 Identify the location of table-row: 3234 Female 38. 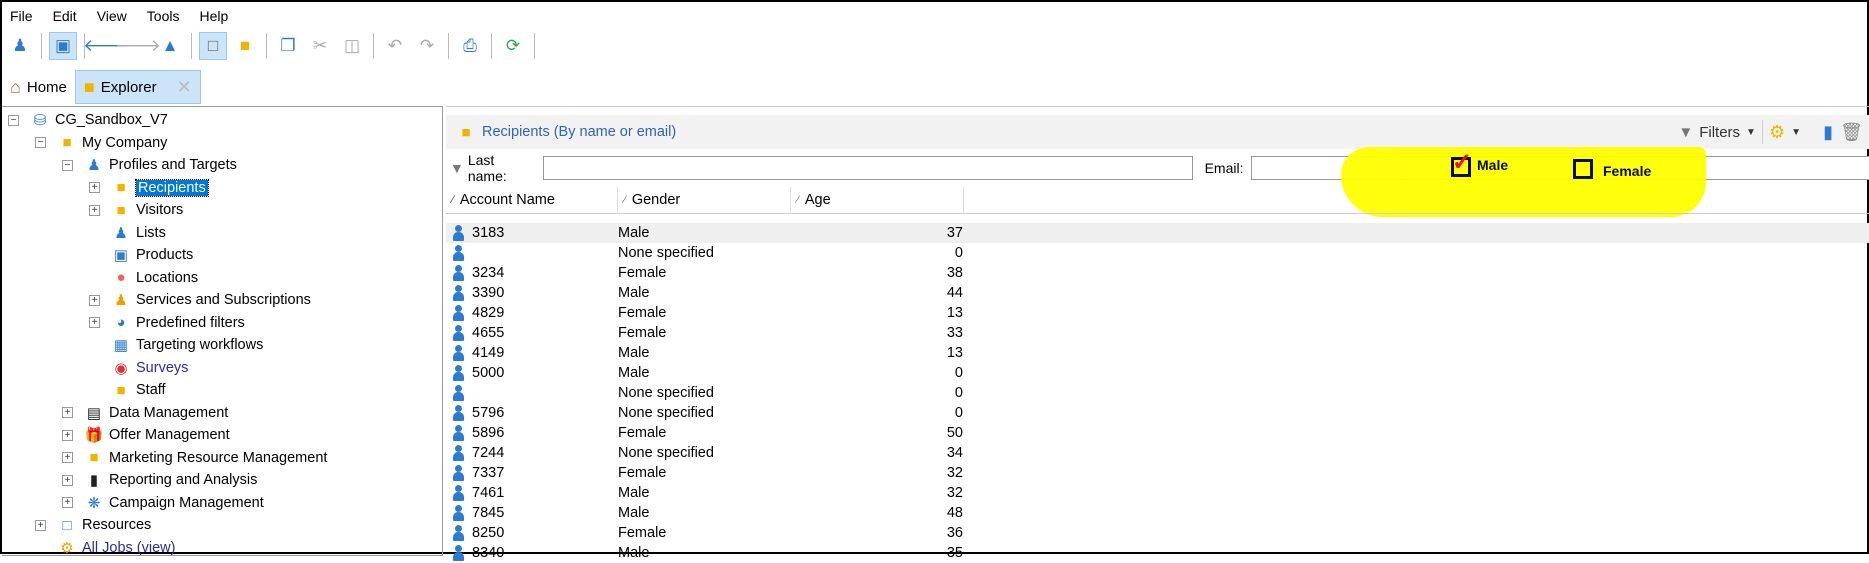
(1157, 273).